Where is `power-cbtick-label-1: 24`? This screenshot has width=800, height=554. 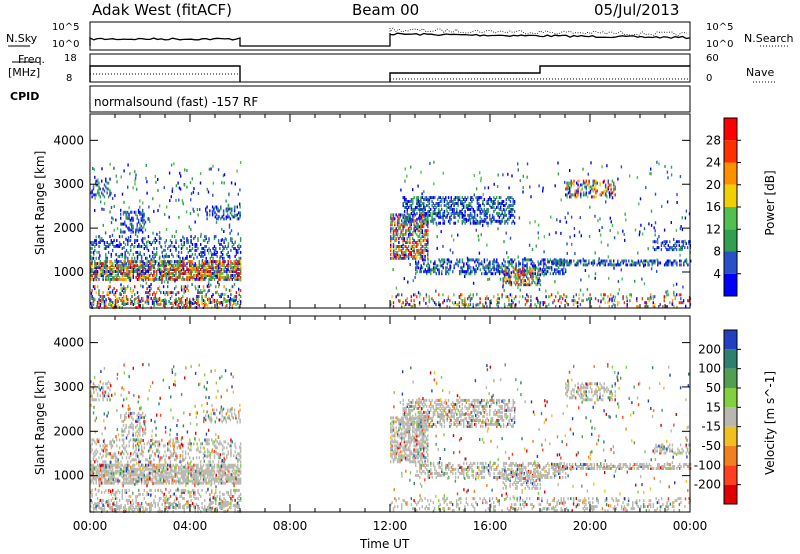 power-cbtick-label-1: 24 is located at coordinates (713, 163).